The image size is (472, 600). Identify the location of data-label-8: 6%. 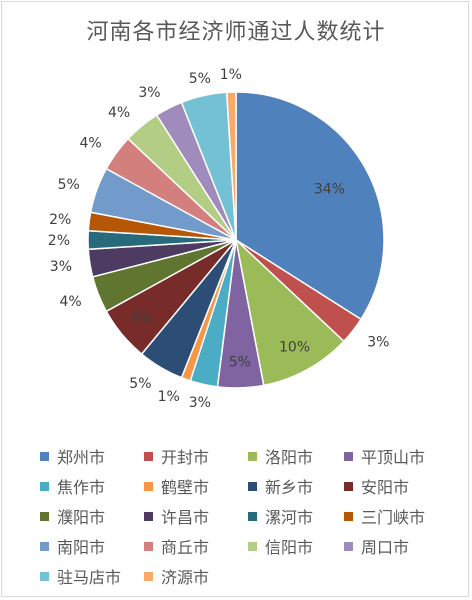
(142, 318).